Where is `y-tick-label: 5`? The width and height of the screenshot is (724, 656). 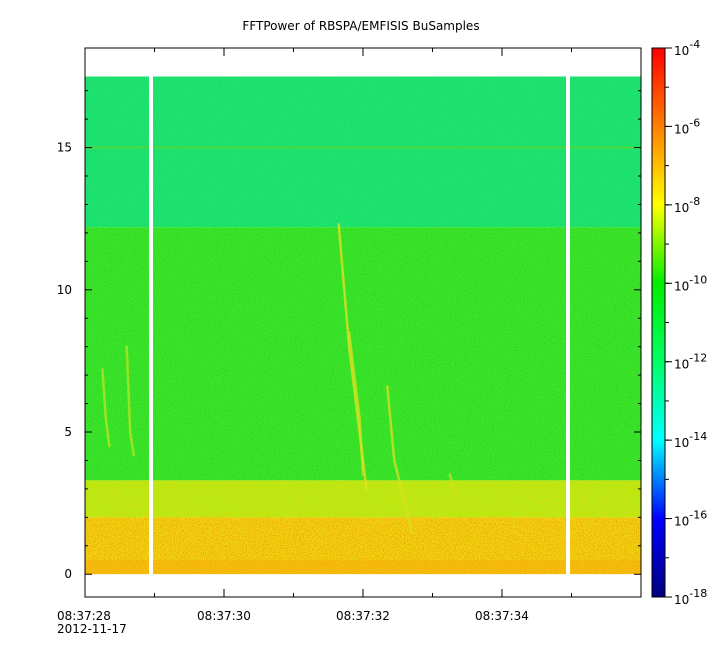
y-tick-label: 5 is located at coordinates (68, 432).